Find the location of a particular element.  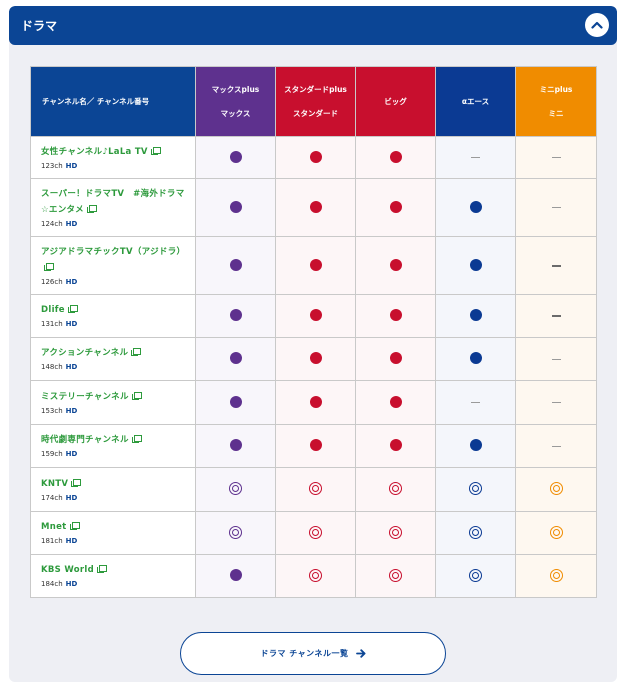

panel-title: ドラマ is located at coordinates (39, 26).